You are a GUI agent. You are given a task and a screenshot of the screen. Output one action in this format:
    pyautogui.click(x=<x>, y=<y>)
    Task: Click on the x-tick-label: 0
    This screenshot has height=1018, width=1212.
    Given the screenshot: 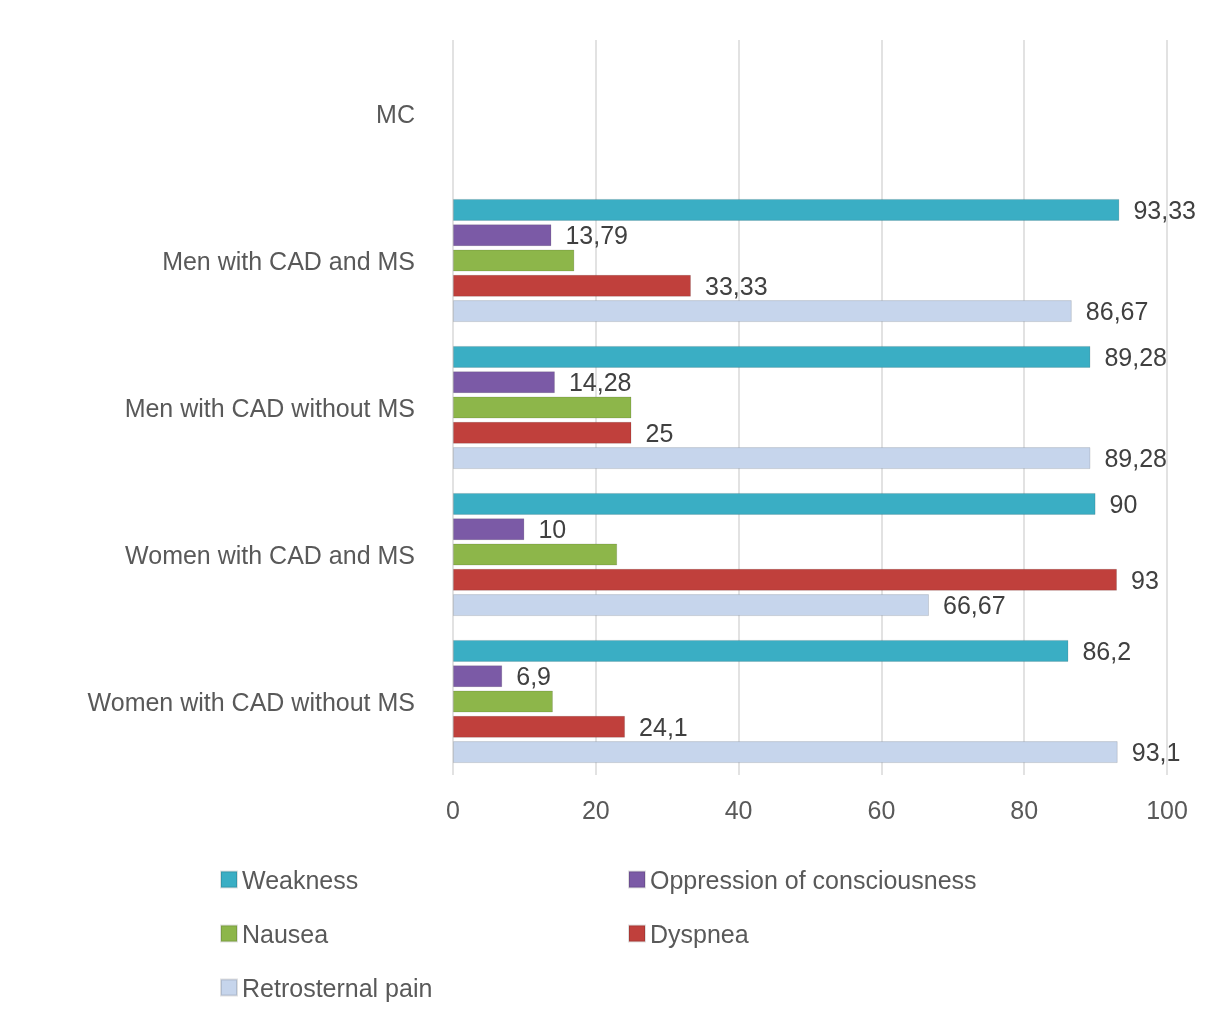 What is the action you would take?
    pyautogui.click(x=453, y=809)
    